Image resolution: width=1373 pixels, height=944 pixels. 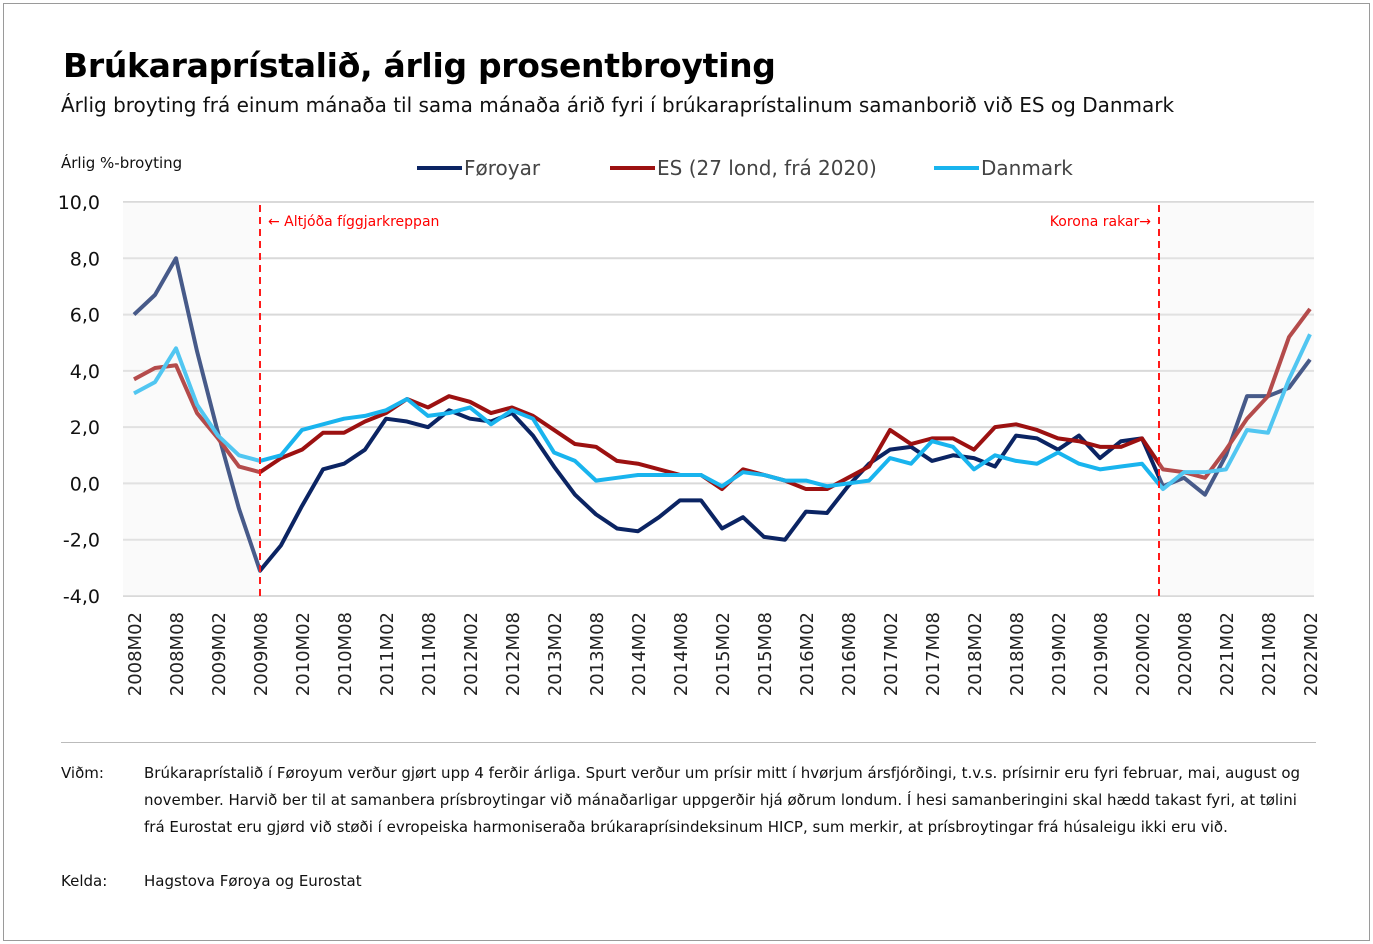 I want to click on x-tick-label: 2018M08, so click(x=1017, y=654).